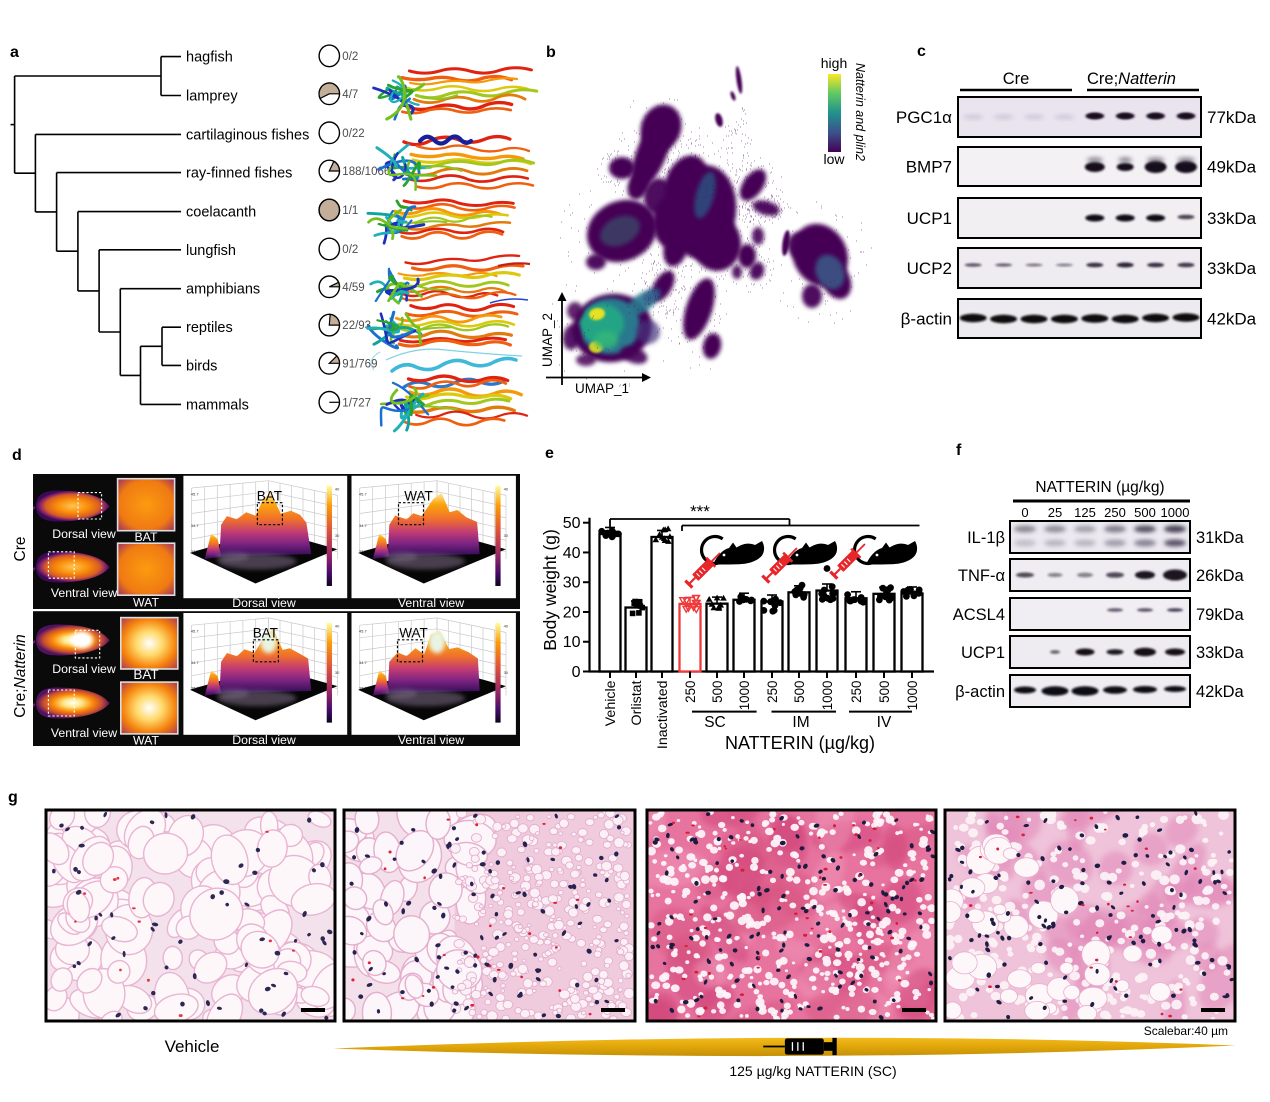 Image resolution: width=1270 pixels, height=1102 pixels. What do you see at coordinates (986, 538) in the screenshot?
I see `svg-text: IL-1β` at bounding box center [986, 538].